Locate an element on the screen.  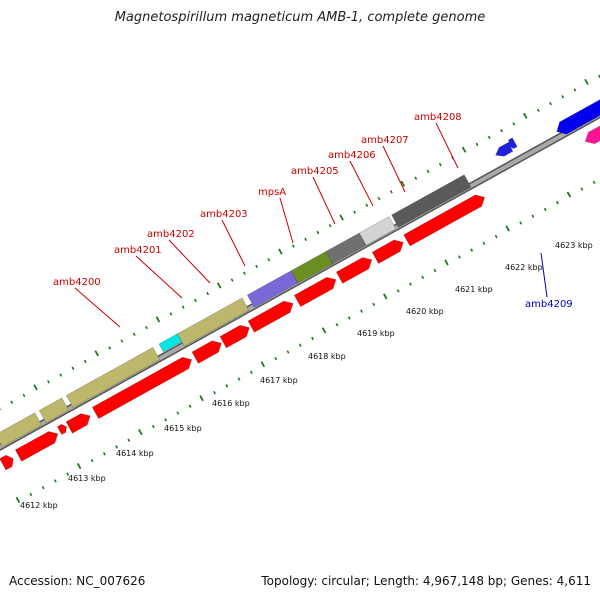
axis-label: 4622 kbp is located at coordinates (524, 267).